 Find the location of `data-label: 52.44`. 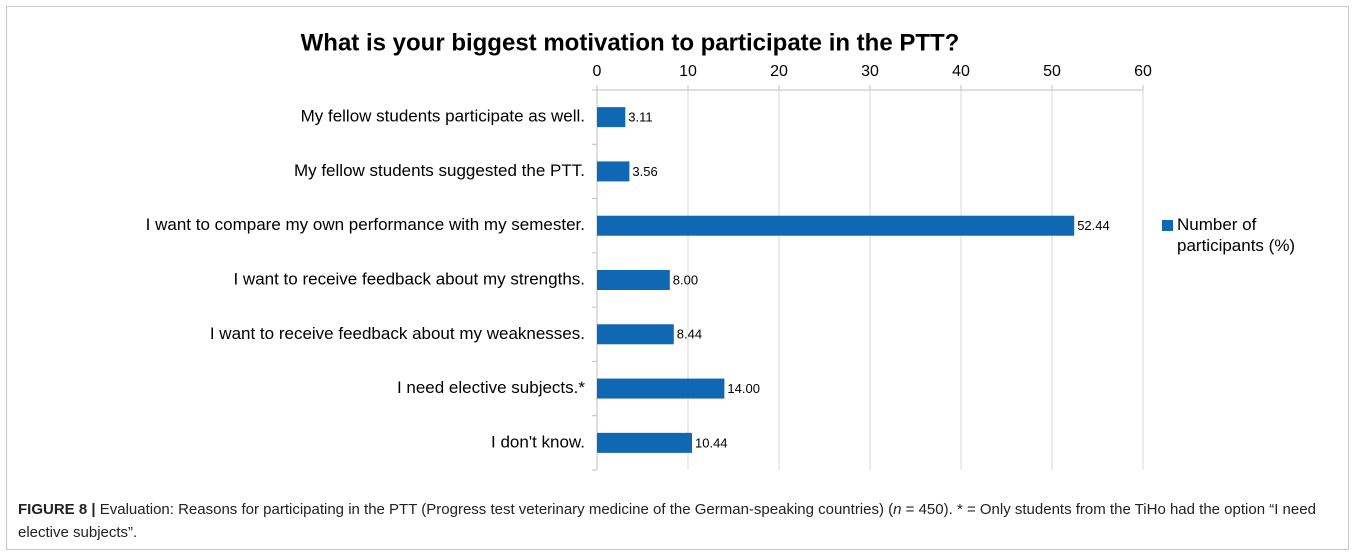

data-label: 52.44 is located at coordinates (1093, 225).